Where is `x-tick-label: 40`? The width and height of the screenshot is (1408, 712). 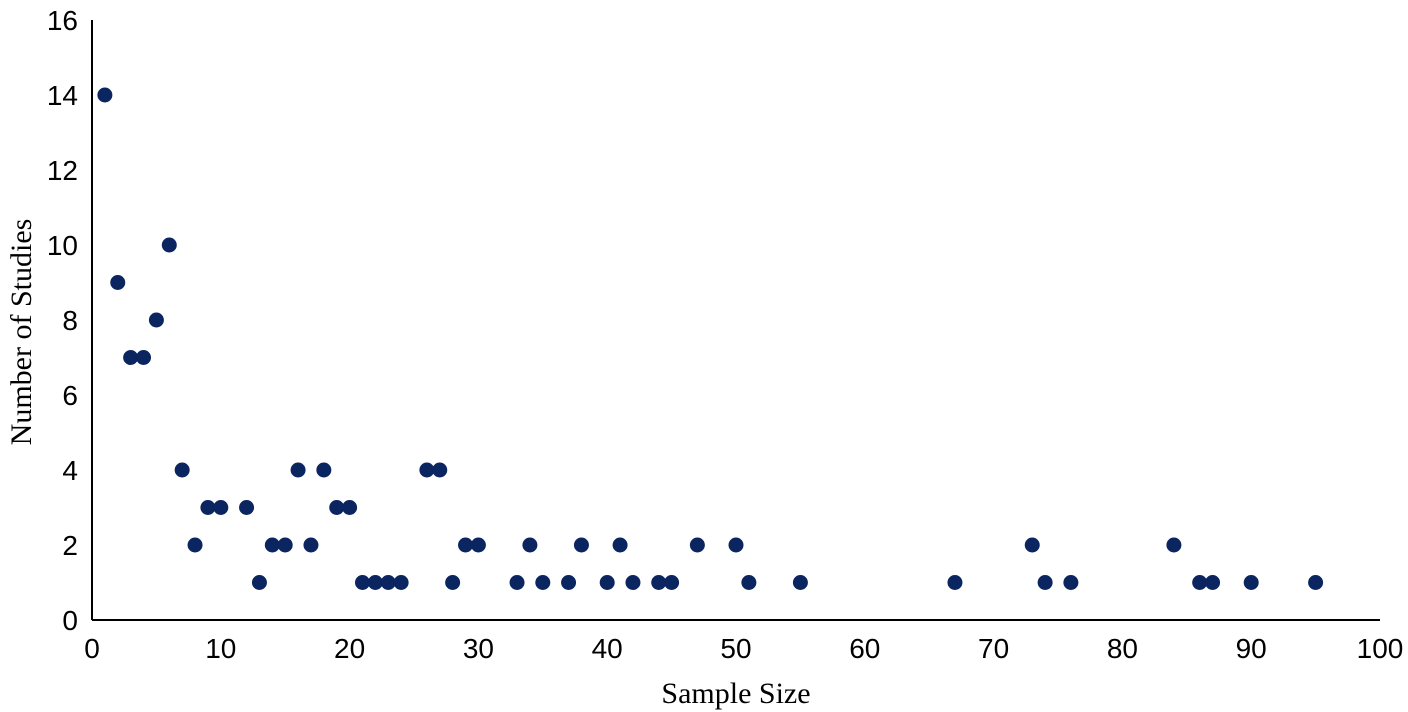
x-tick-label: 40 is located at coordinates (607, 648).